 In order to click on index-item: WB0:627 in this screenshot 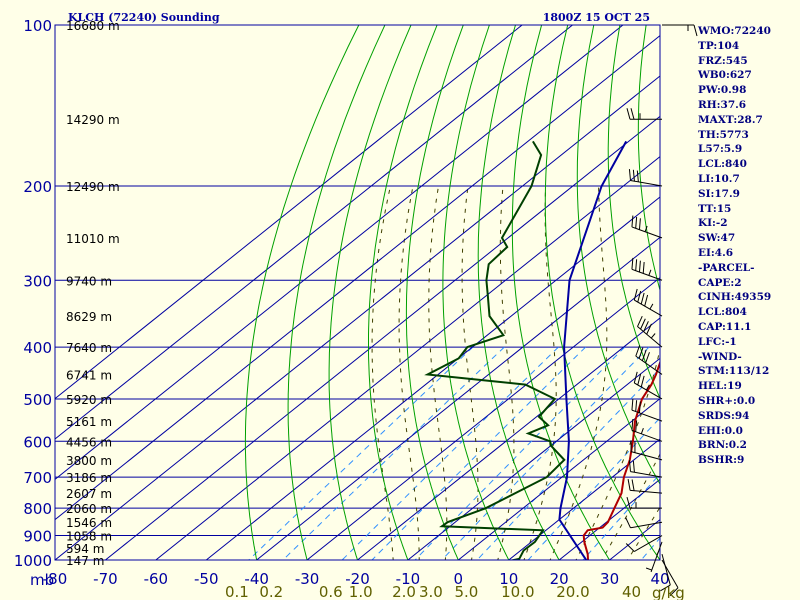, I will do `click(725, 75)`.